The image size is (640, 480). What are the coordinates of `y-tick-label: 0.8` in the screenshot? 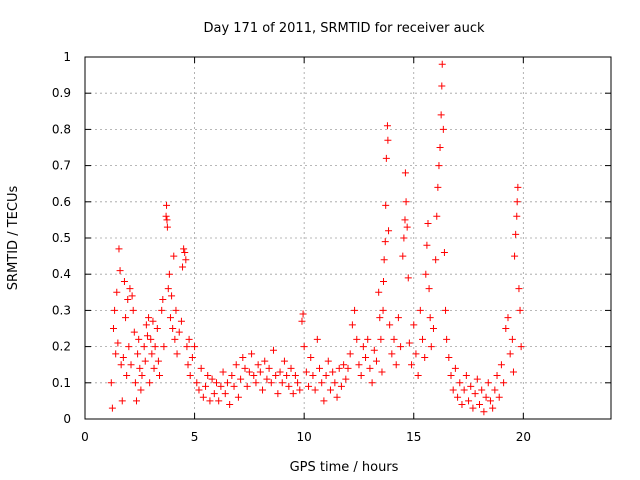 It's located at (61, 129).